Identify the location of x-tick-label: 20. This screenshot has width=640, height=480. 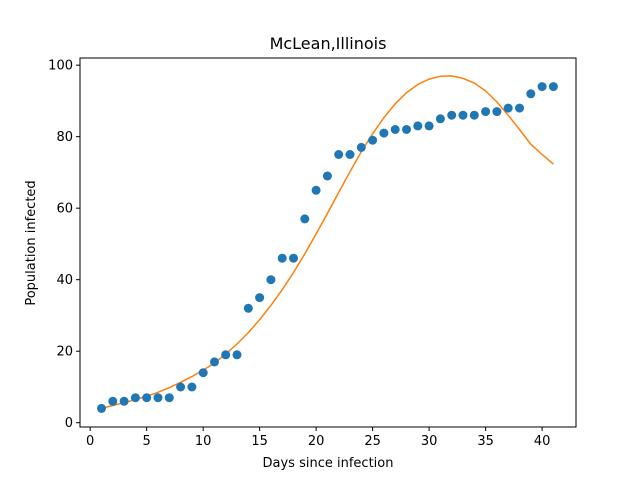
(316, 441).